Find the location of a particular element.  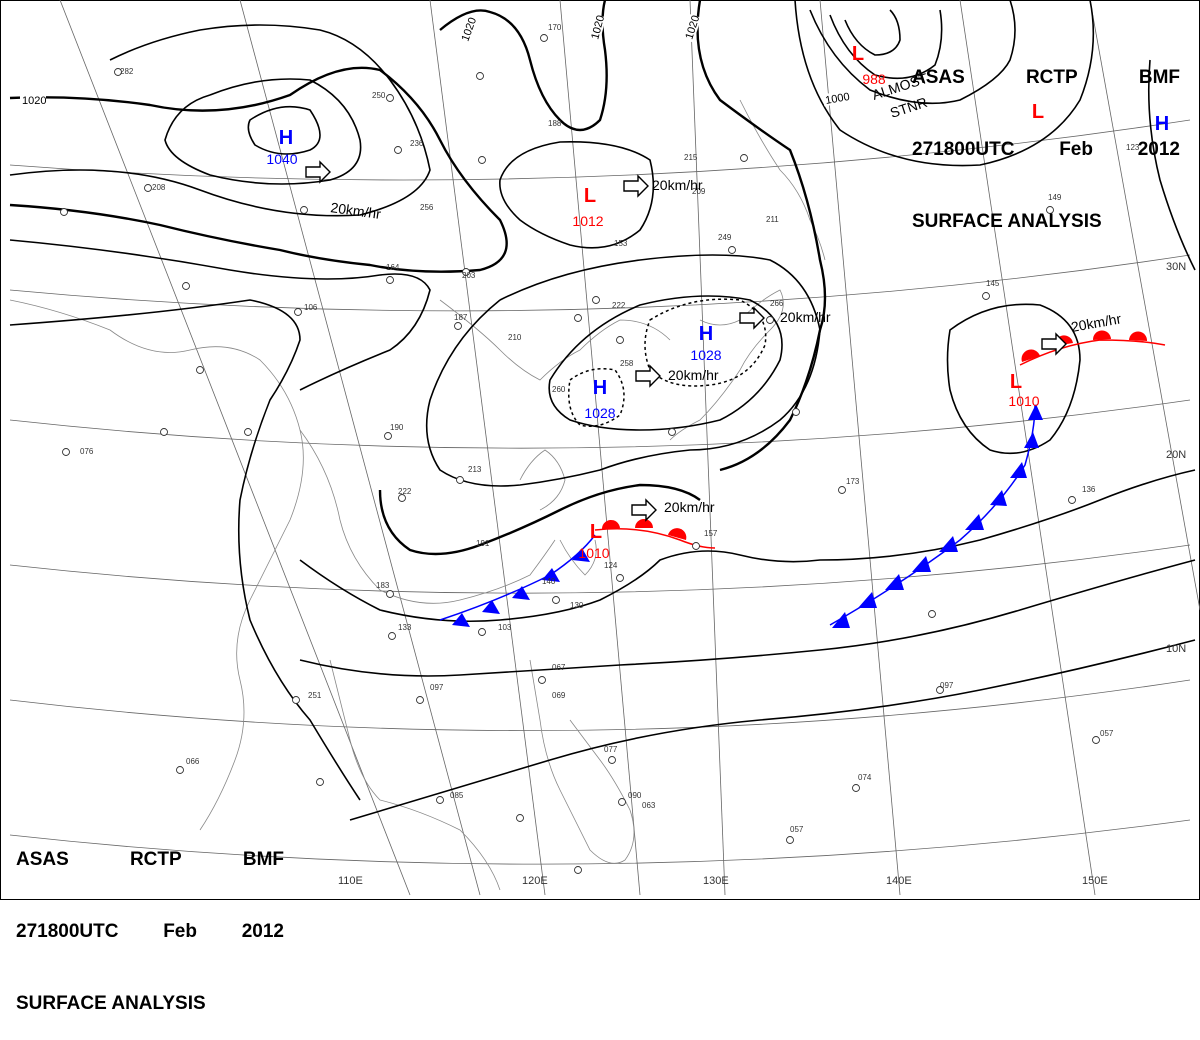

isobar-1020-east is located at coordinates (761, 236).